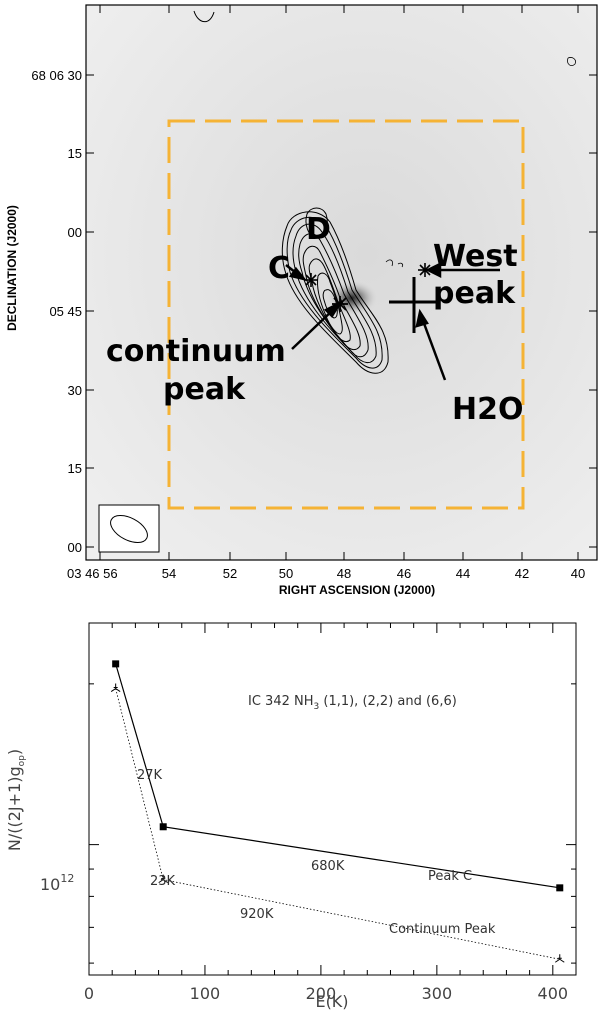  I want to click on map-ytick-label: 68 06 30, so click(56, 75).